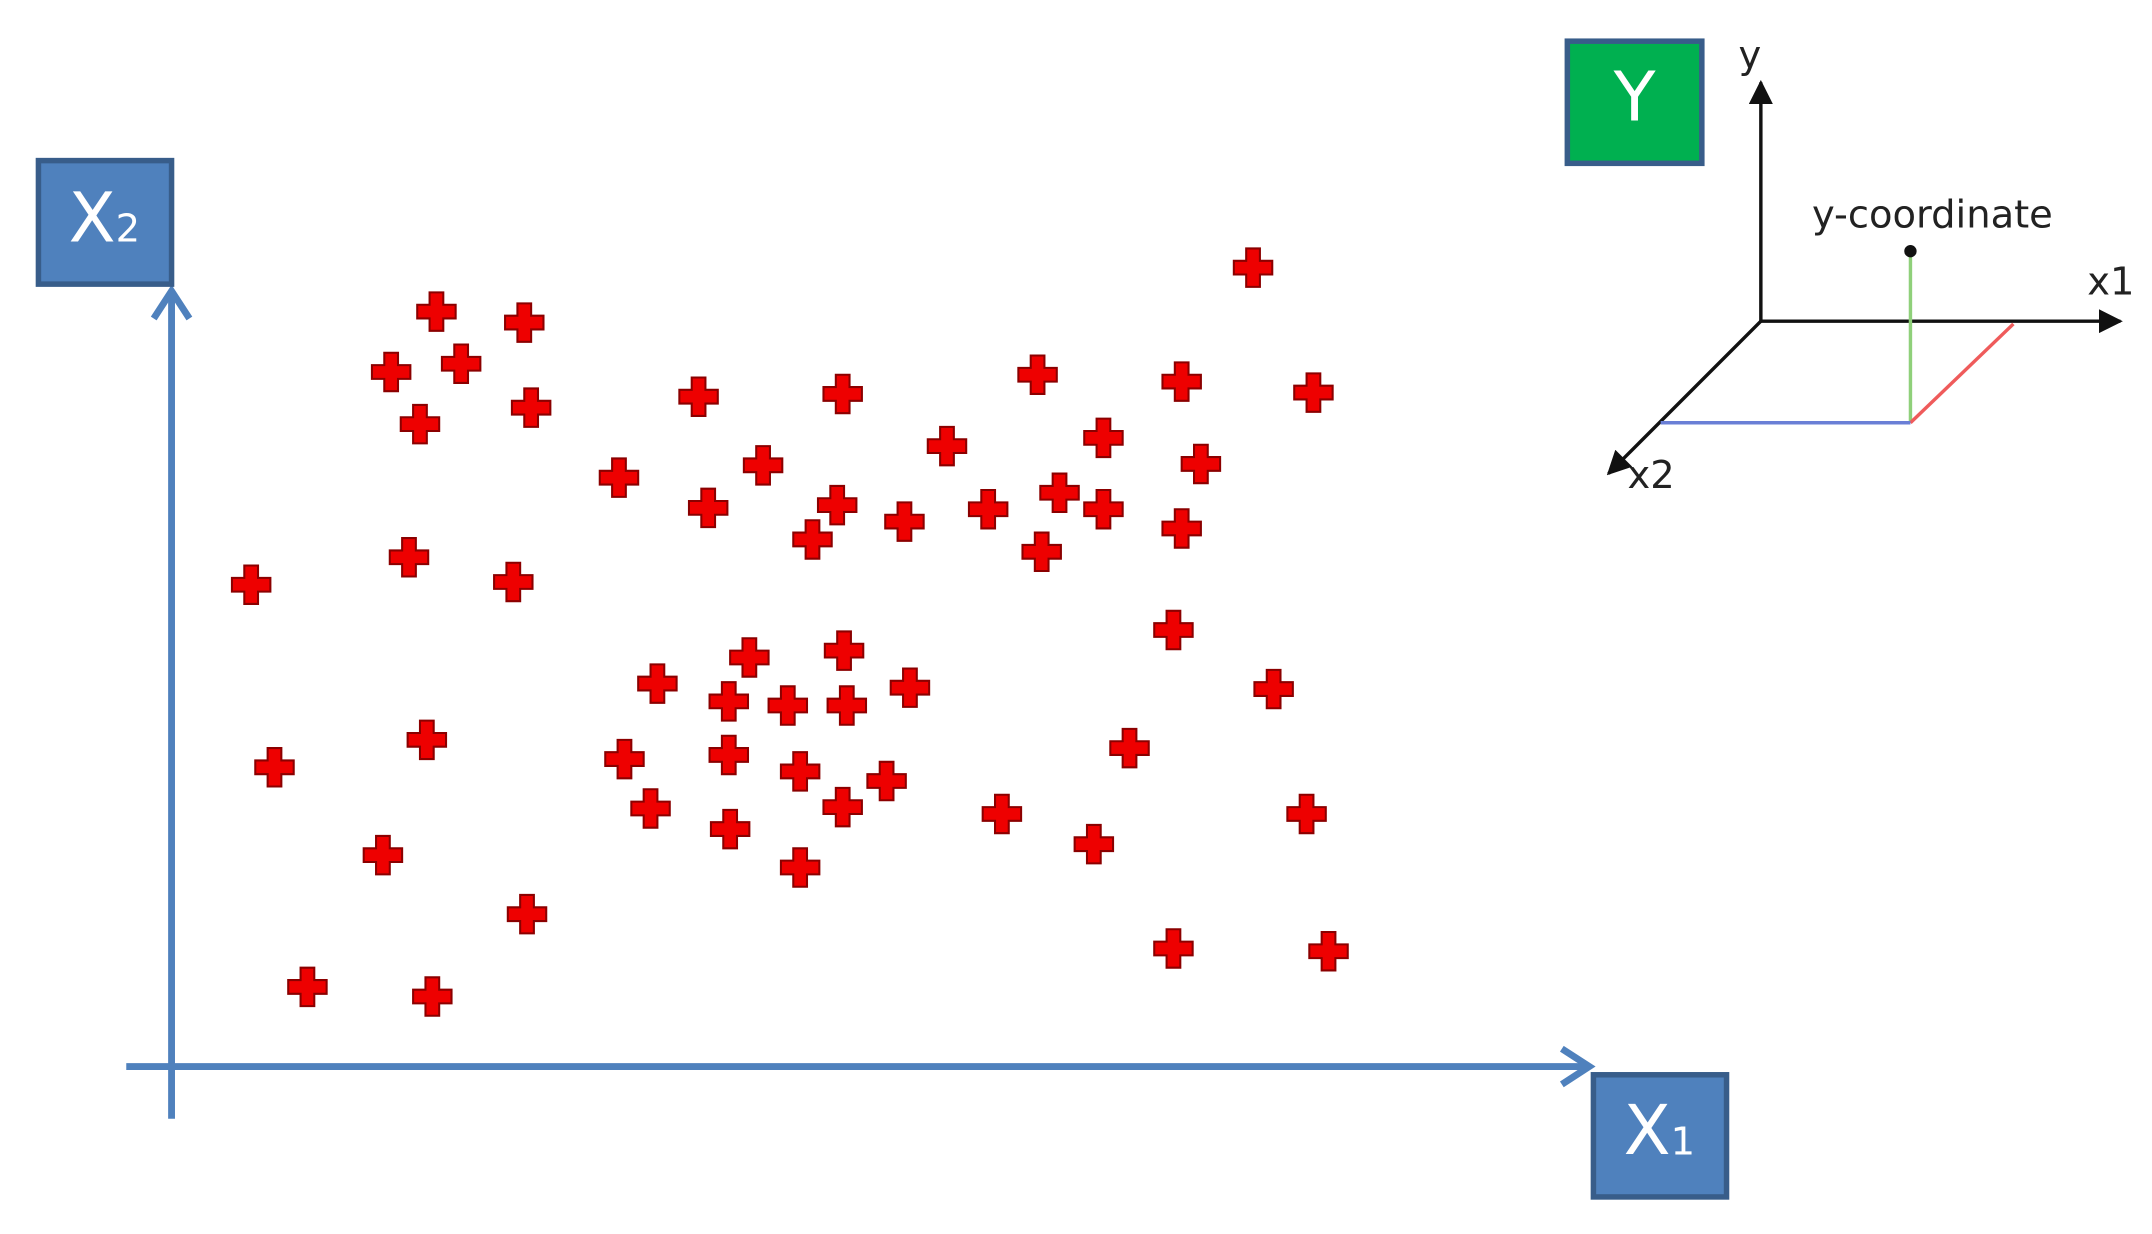  What do you see at coordinates (2110, 282) in the screenshot?
I see `inset-x1-label: x1` at bounding box center [2110, 282].